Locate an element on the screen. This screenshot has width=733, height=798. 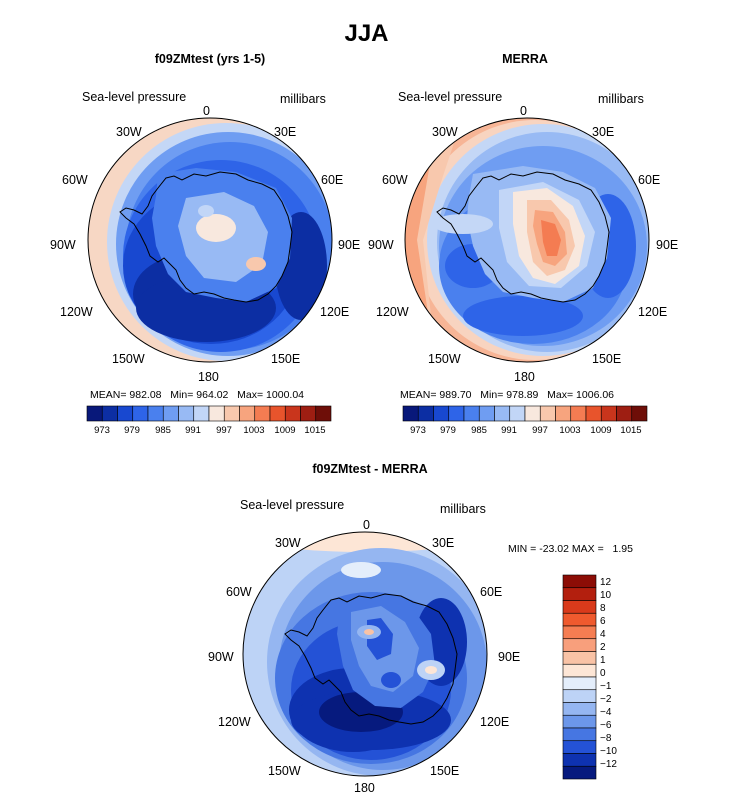
colorbar-label: 12 is located at coordinates (606, 582).